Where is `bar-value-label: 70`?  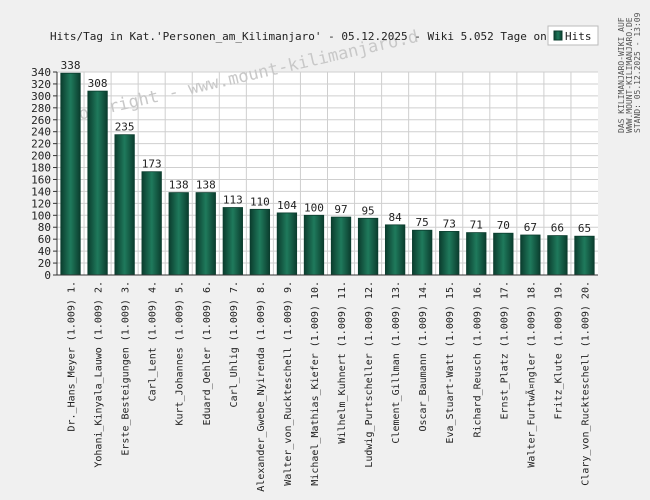
bar-value-label: 70 is located at coordinates (503, 225).